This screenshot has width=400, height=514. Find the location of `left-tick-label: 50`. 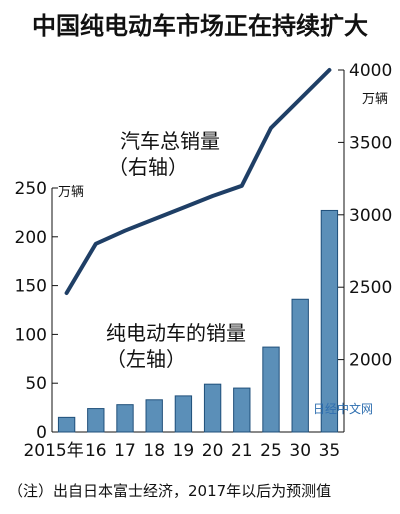

left-tick-label: 50 is located at coordinates (36, 384).